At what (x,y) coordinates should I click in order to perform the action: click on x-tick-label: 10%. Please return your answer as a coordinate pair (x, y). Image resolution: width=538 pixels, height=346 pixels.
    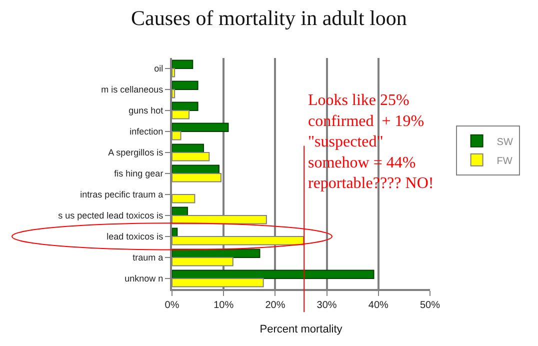
    Looking at the image, I should click on (224, 305).